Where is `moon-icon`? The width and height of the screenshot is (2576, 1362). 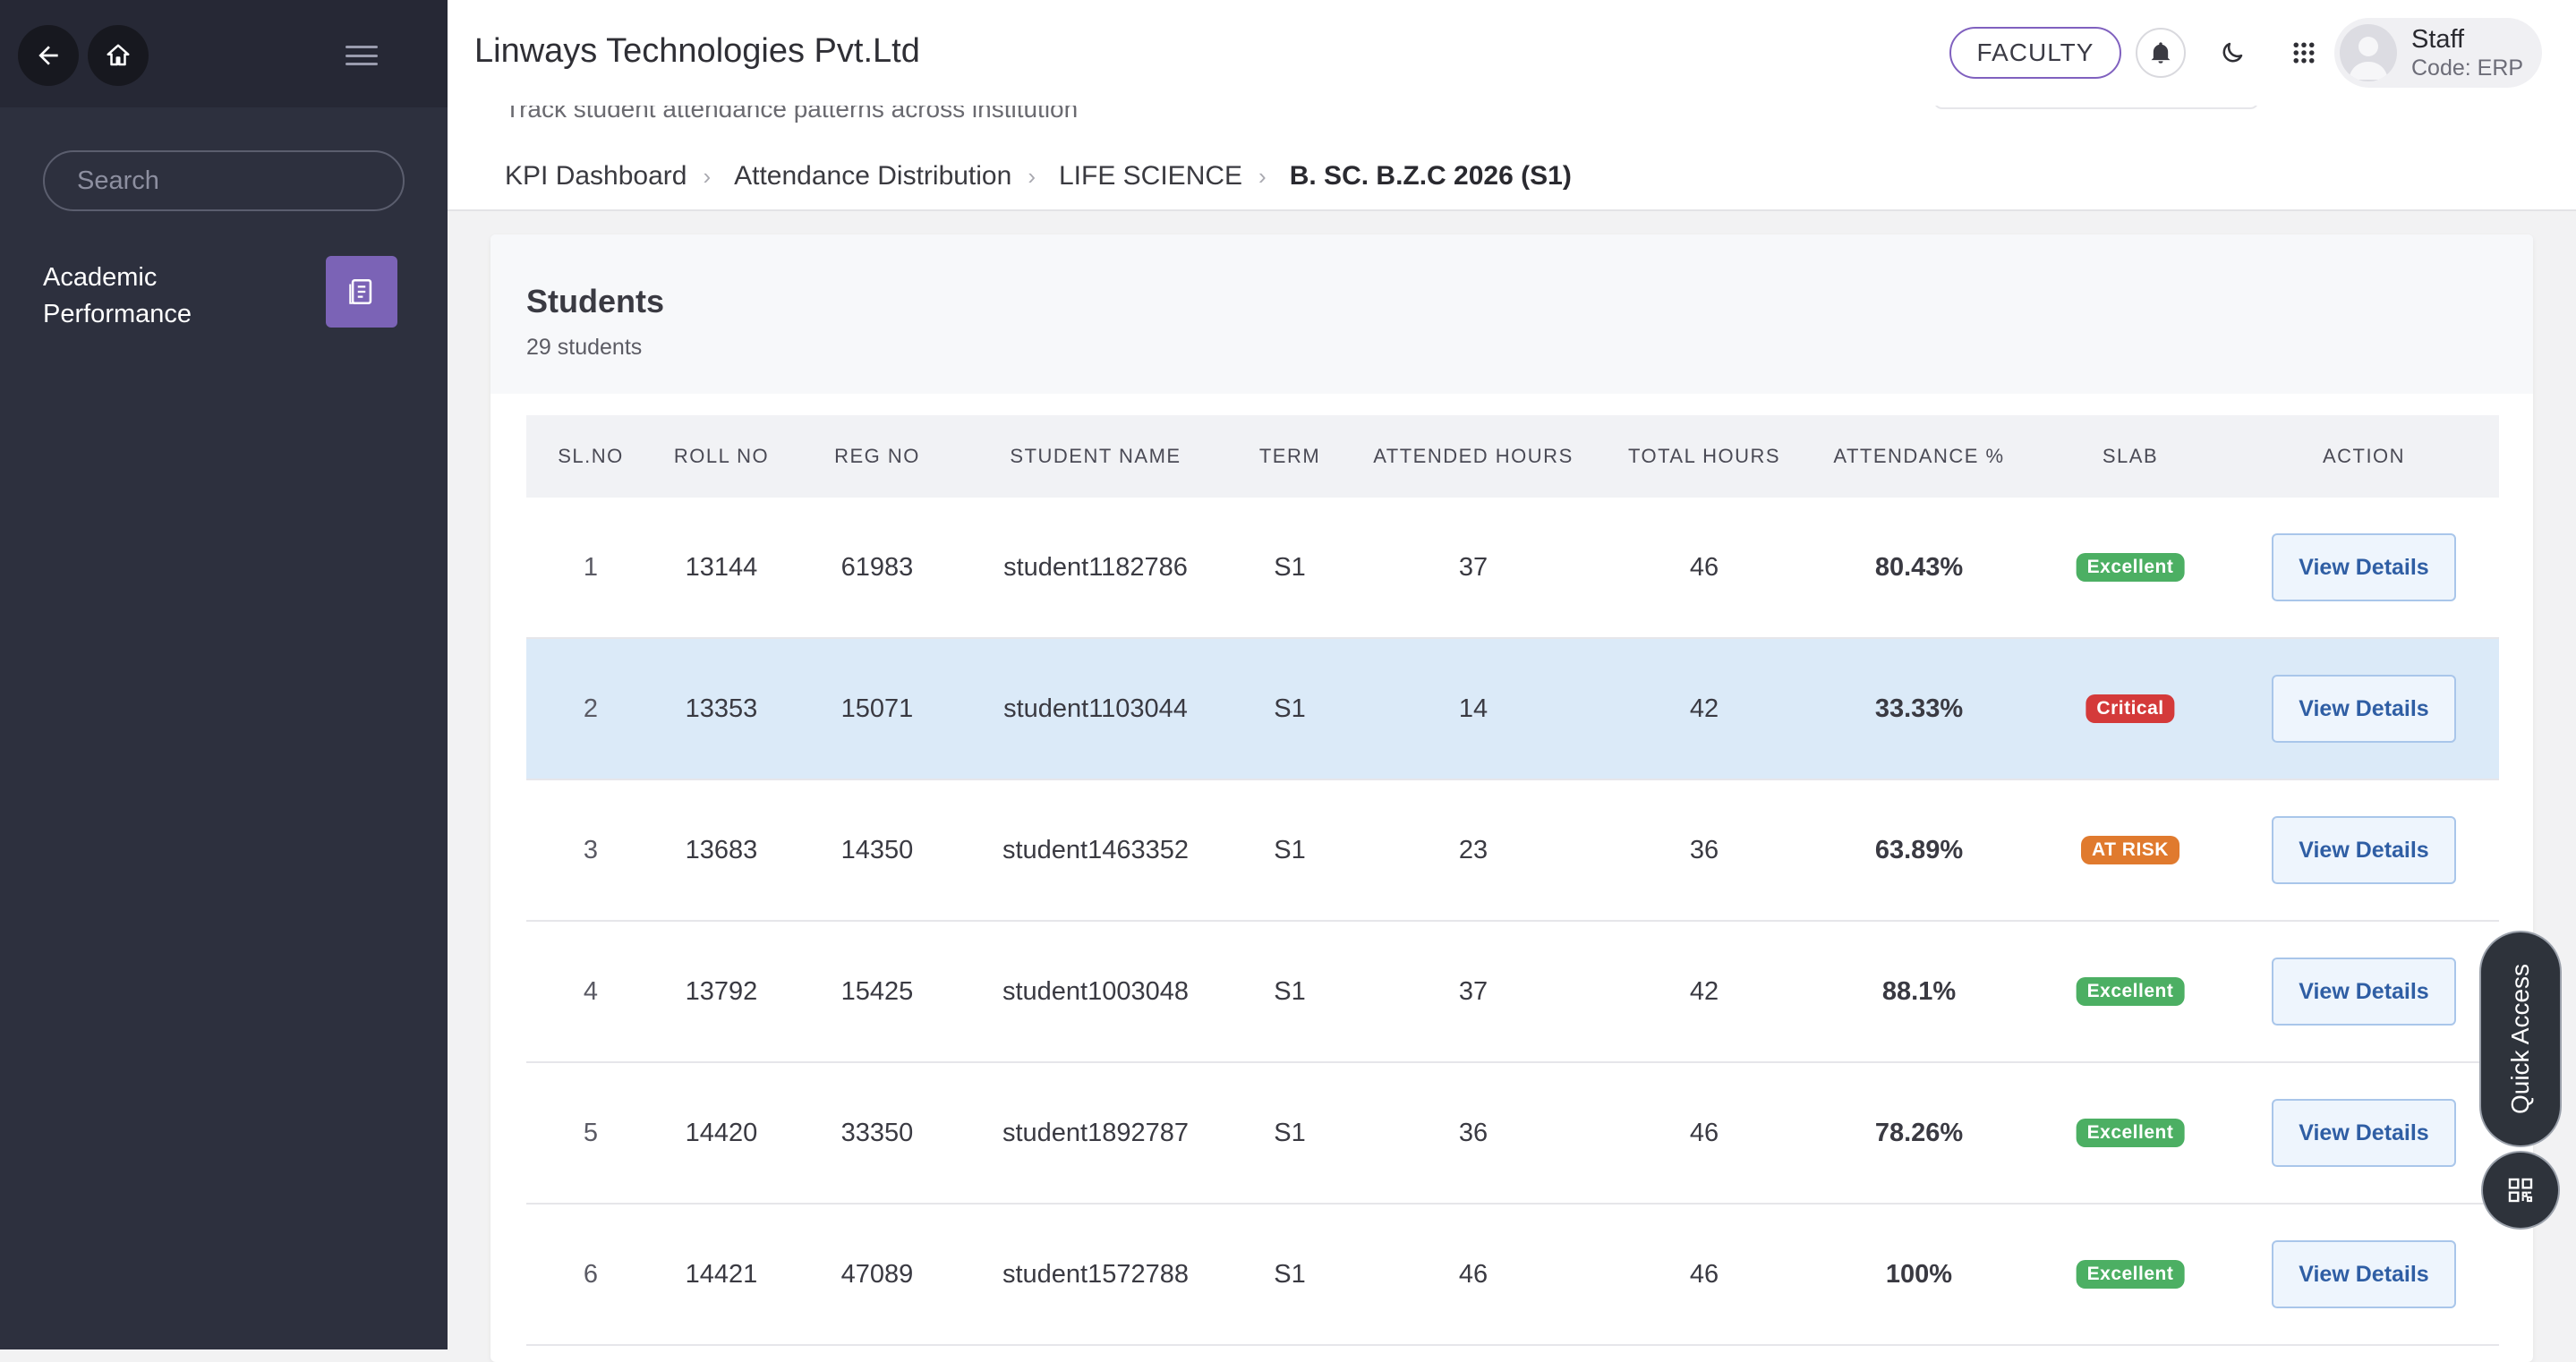 moon-icon is located at coordinates (2232, 52).